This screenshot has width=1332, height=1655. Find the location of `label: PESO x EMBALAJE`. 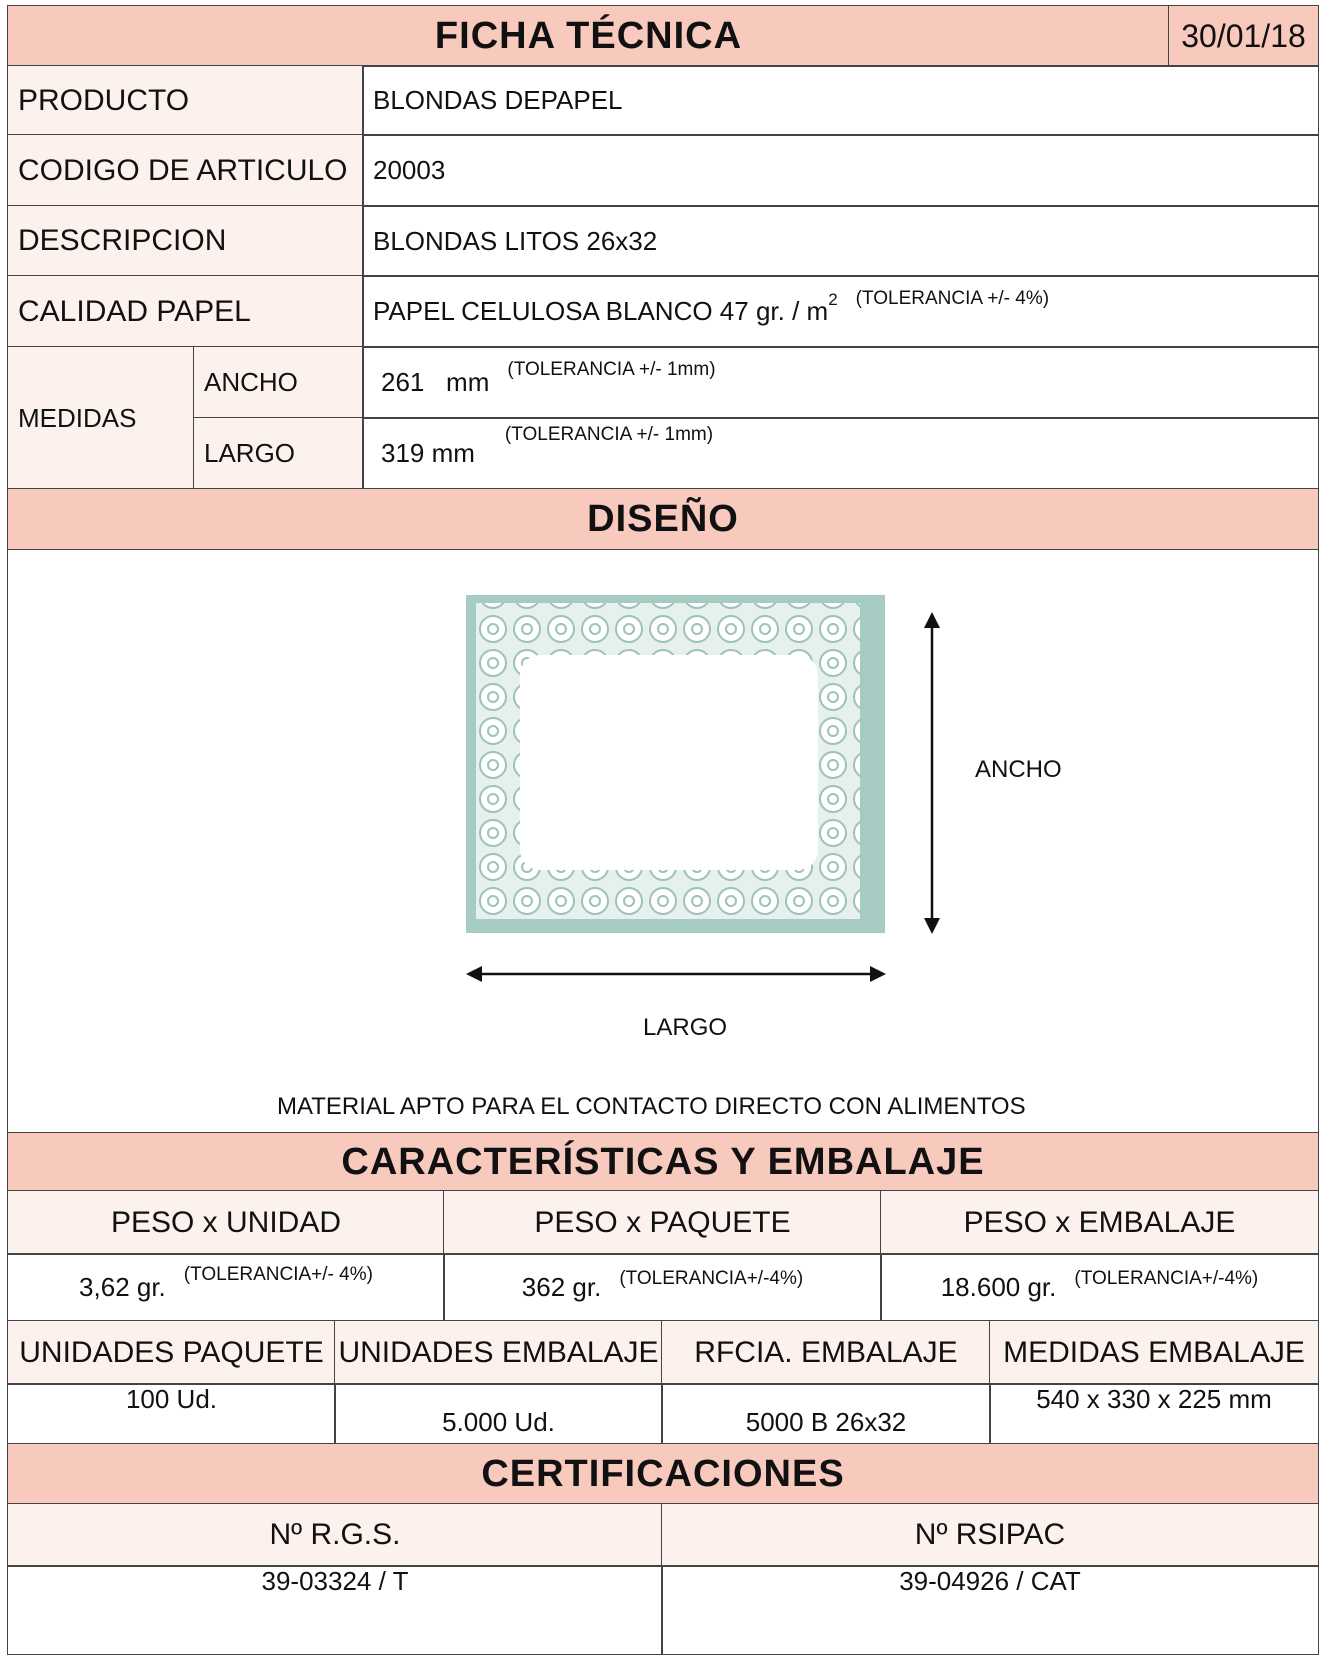

label: PESO x EMBALAJE is located at coordinates (1099, 1222).